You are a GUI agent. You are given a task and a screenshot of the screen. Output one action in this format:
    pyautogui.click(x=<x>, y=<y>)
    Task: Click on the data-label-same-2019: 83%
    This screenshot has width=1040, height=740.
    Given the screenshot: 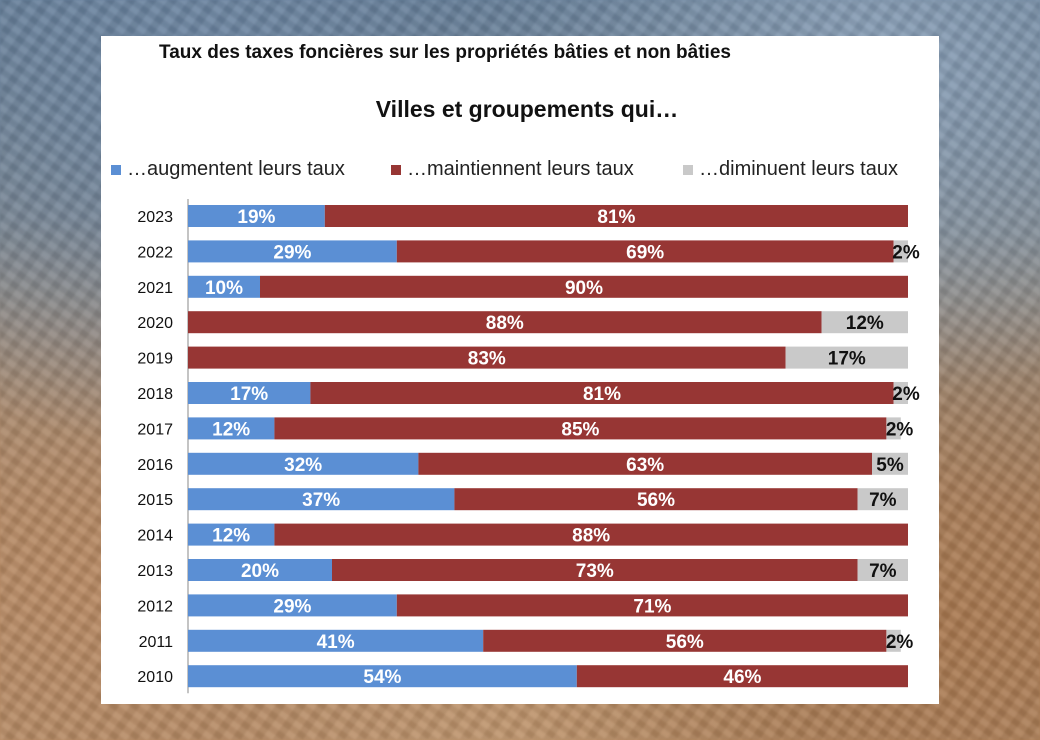 What is the action you would take?
    pyautogui.click(x=487, y=359)
    